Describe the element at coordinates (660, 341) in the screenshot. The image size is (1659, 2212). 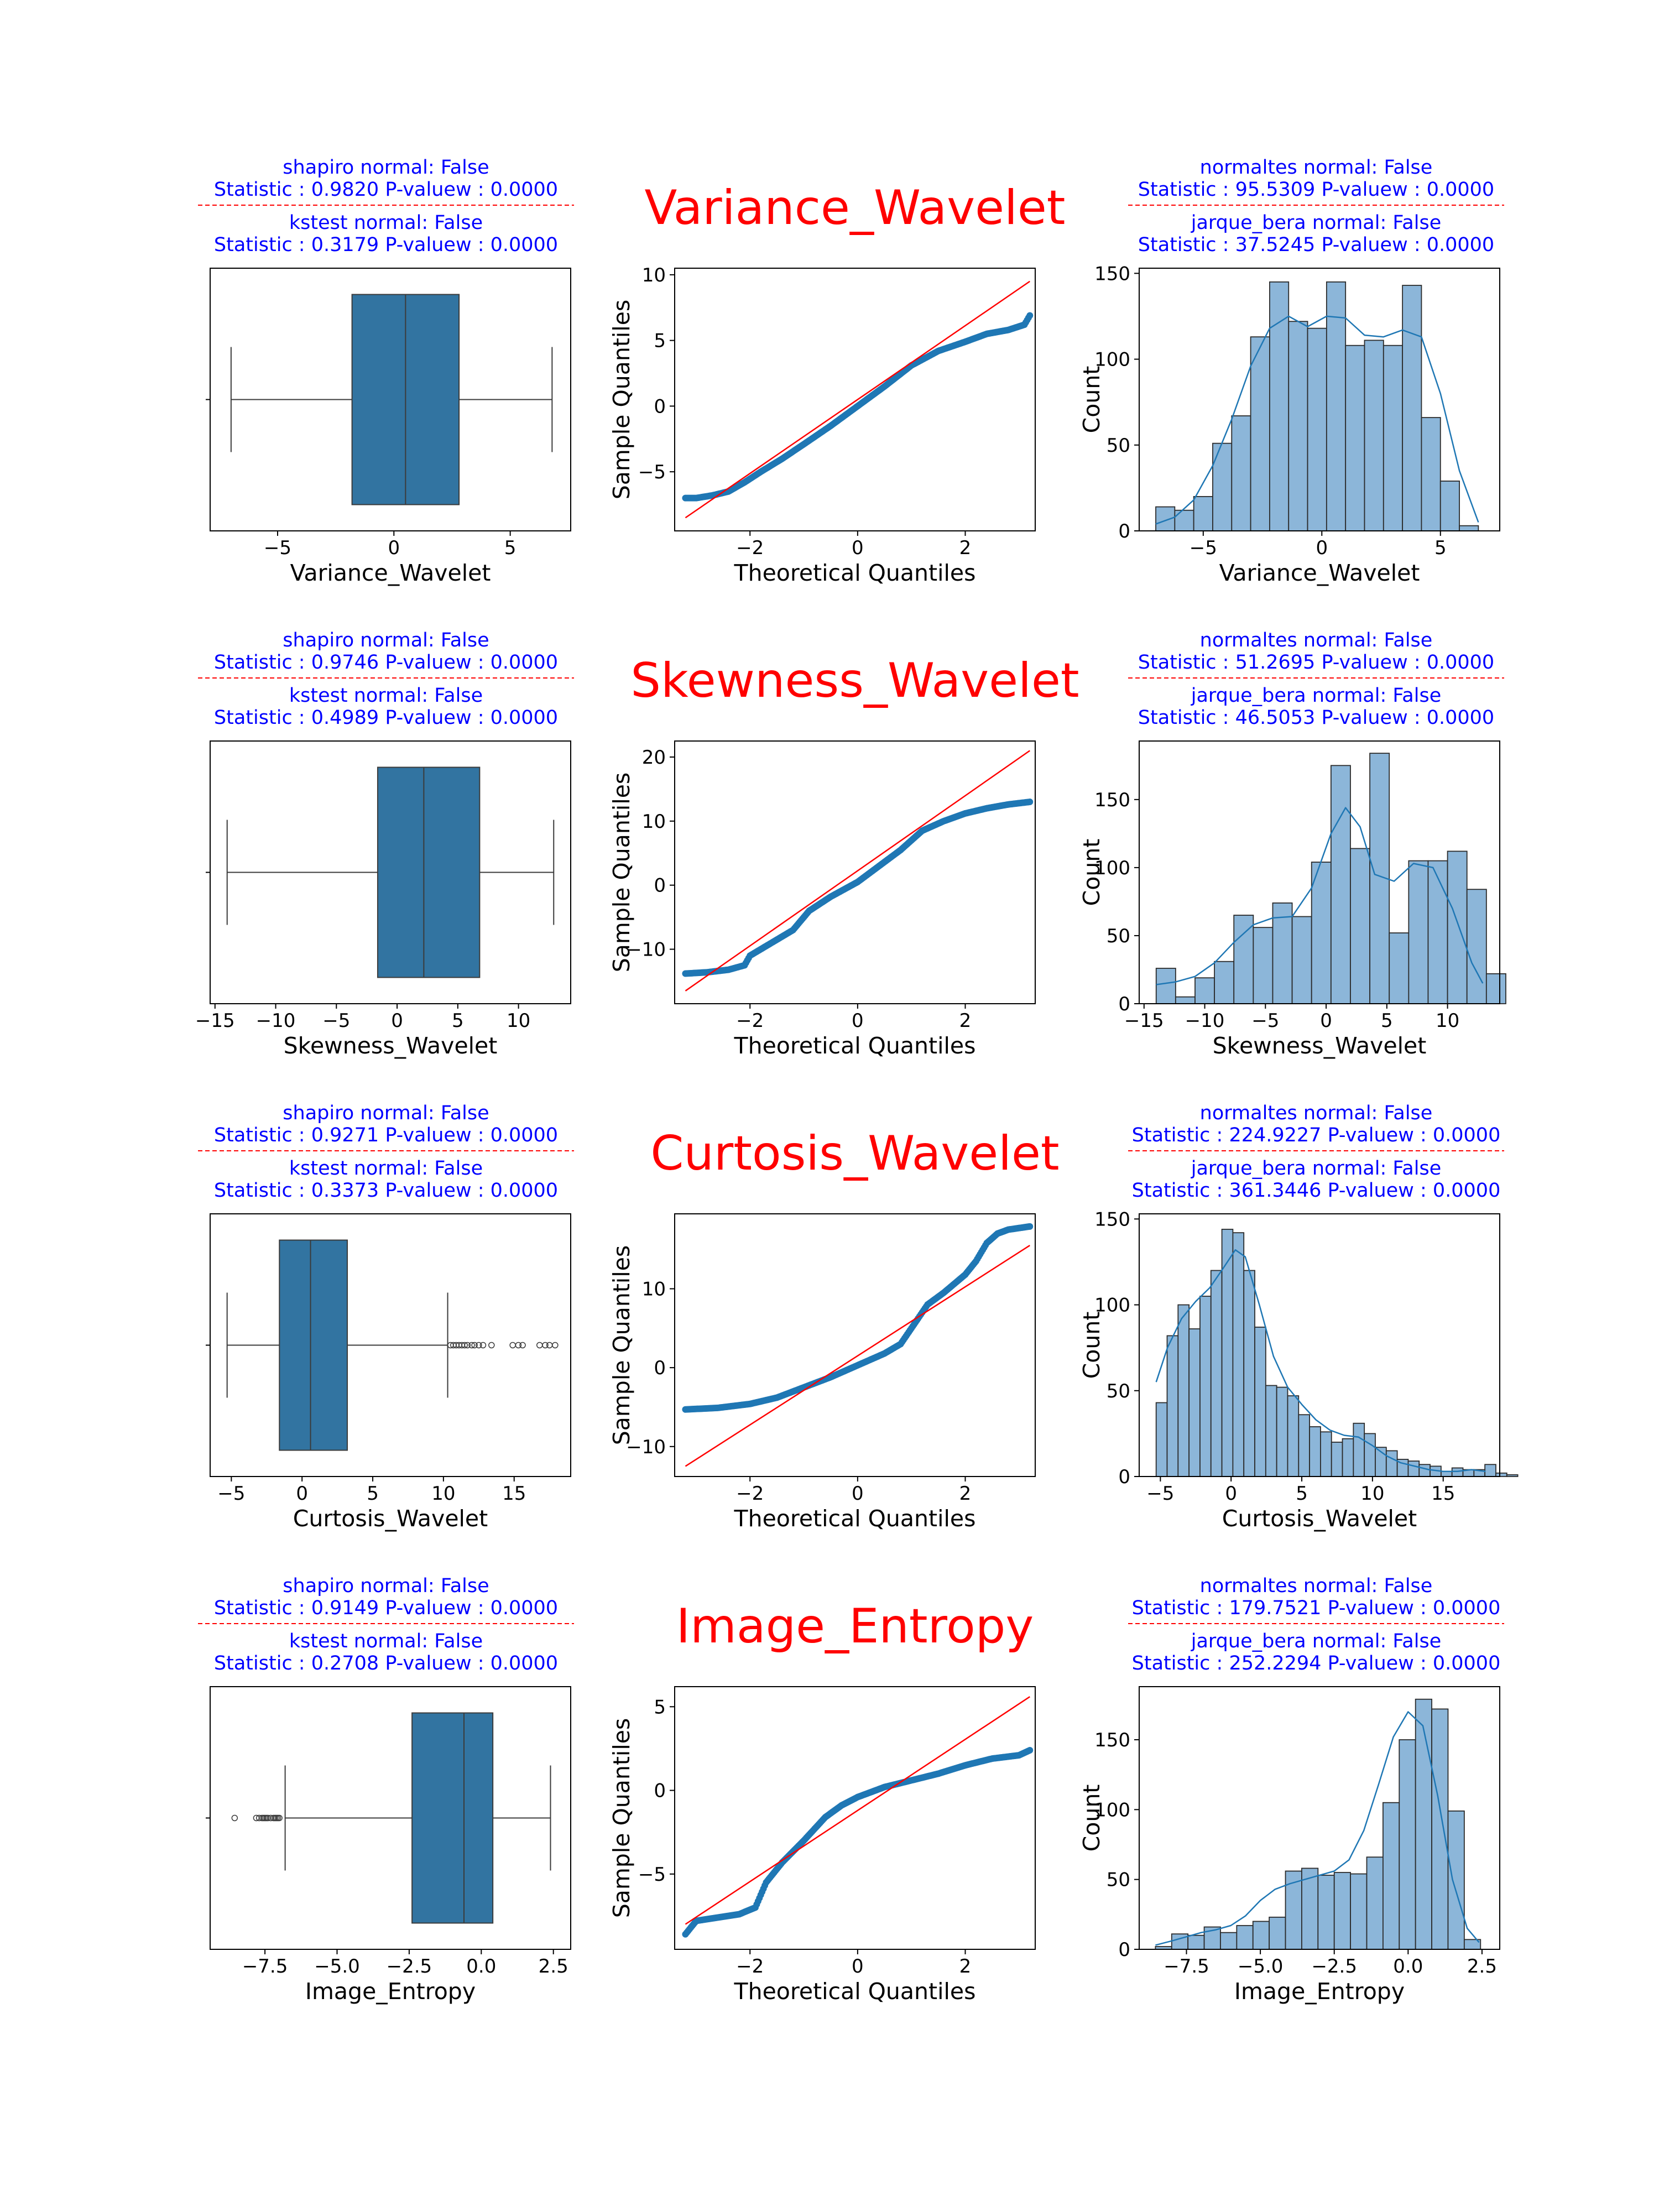
I see `qq-ytick-label: 5` at that location.